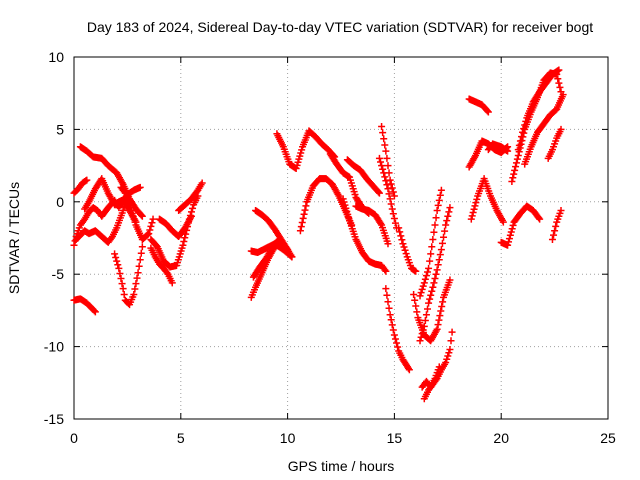 Image resolution: width=640 pixels, height=480 pixels. I want to click on y-tick-label: -15, so click(54, 419).